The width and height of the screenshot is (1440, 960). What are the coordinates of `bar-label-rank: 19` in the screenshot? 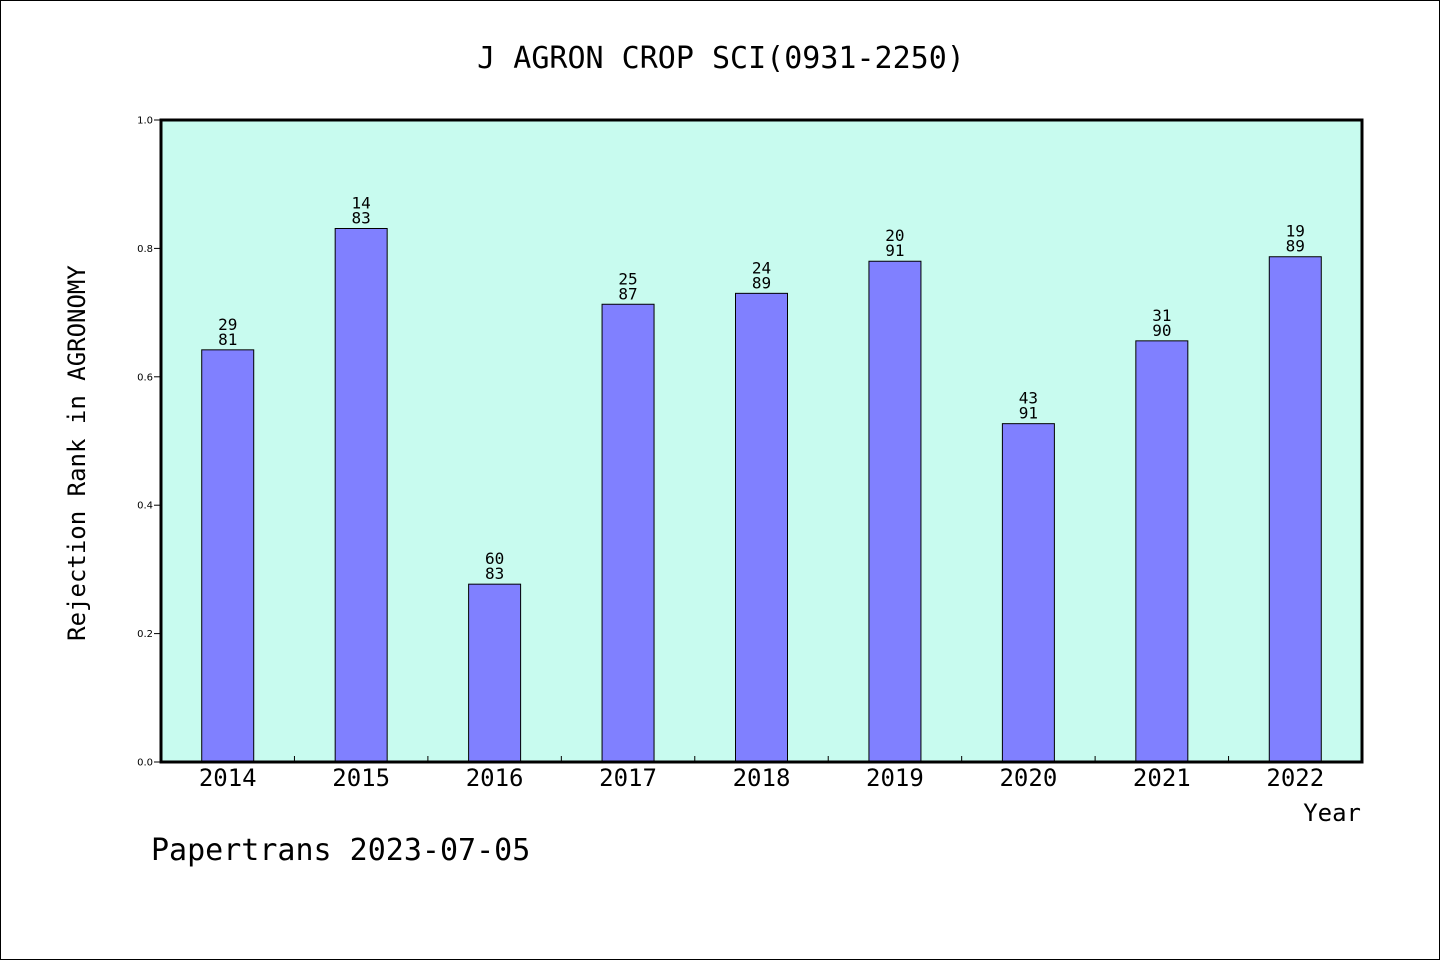 It's located at (1295, 231).